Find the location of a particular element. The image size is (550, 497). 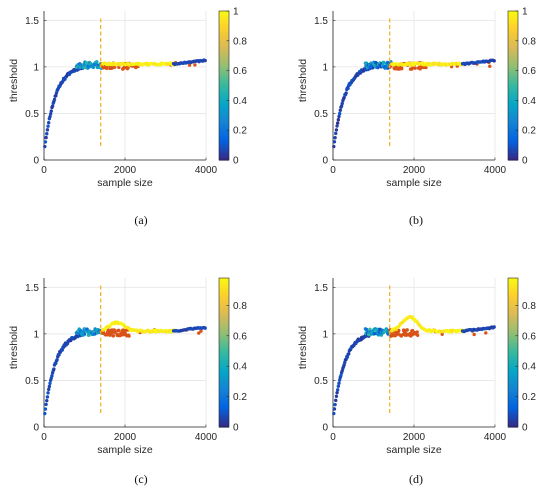

x-tick-label: 0 is located at coordinates (44, 170).